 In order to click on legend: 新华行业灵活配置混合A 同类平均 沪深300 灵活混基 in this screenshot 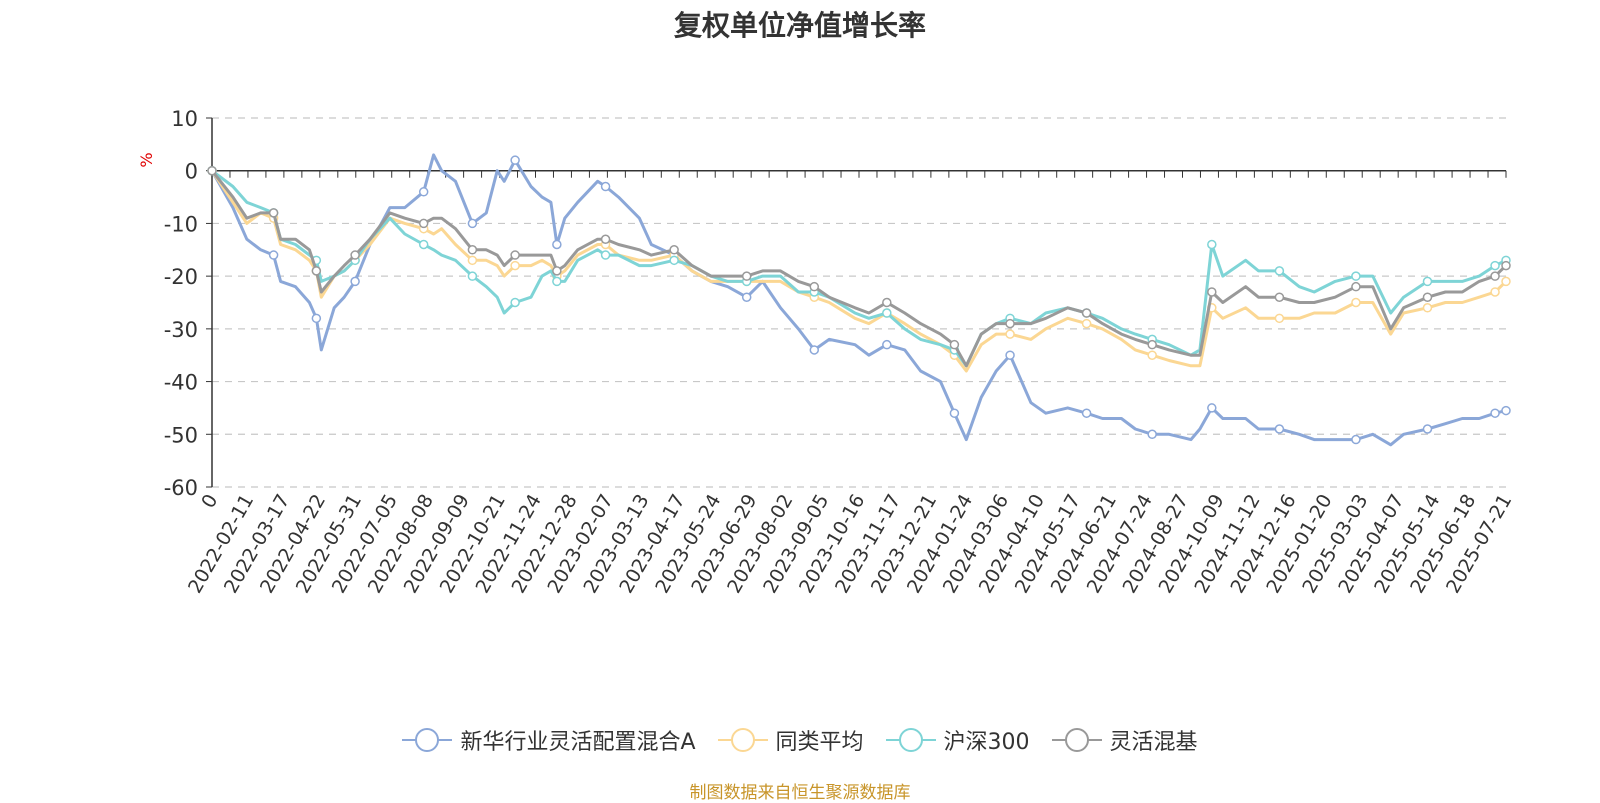, I will do `click(800, 740)`.